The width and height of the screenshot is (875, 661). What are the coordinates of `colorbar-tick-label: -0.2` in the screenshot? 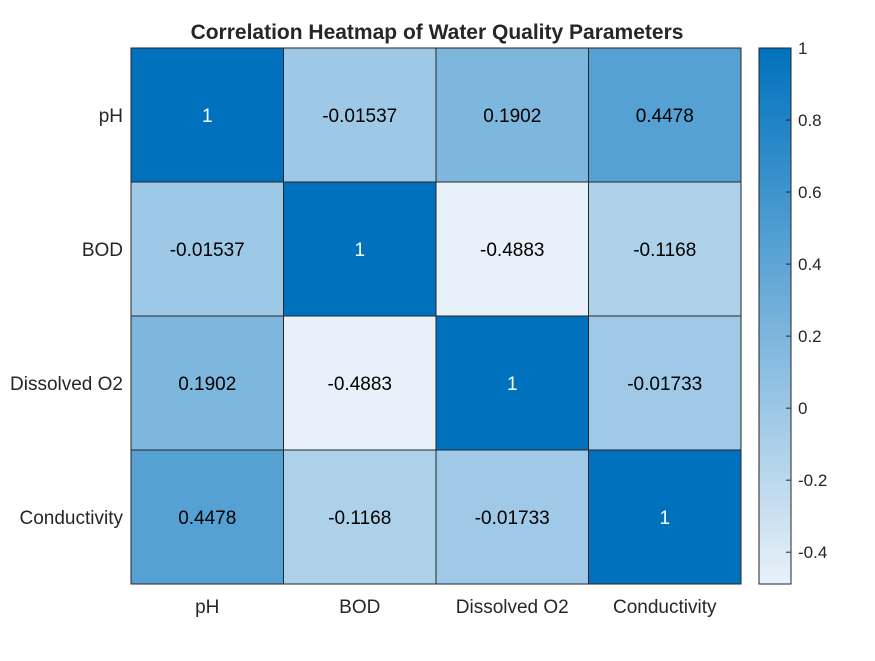 It's located at (812, 480).